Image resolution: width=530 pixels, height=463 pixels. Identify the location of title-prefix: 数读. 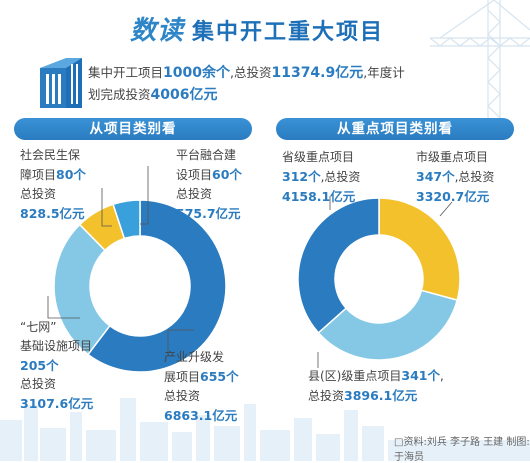
(157, 31).